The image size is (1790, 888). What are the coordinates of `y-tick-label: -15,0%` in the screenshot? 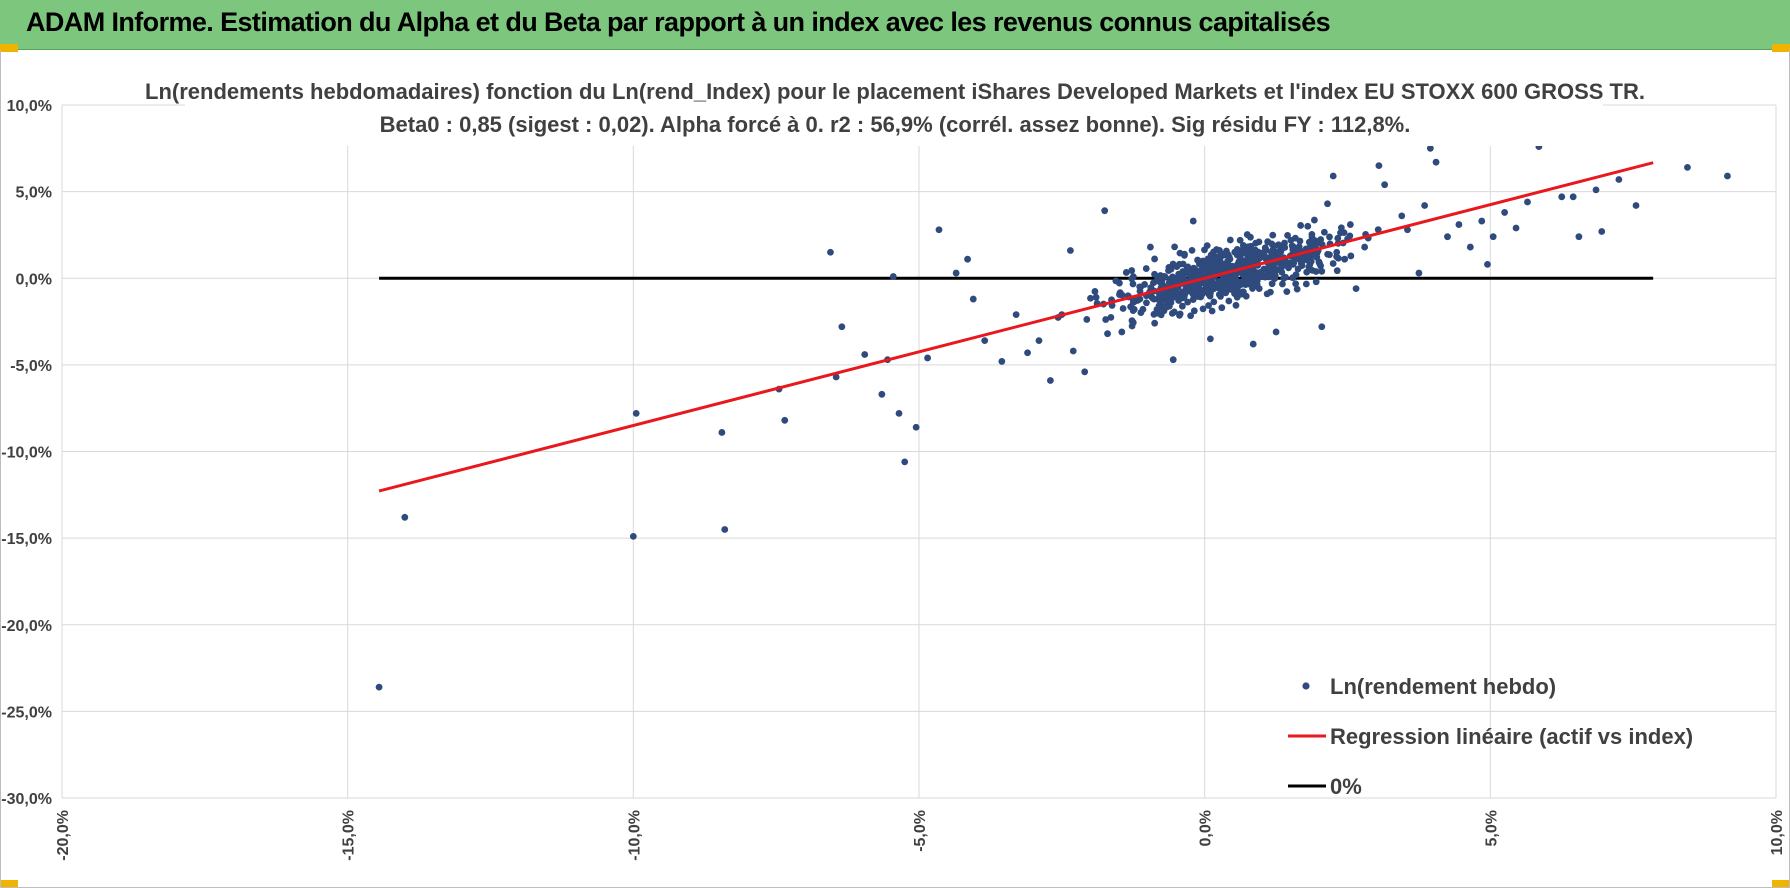 It's located at (26, 539).